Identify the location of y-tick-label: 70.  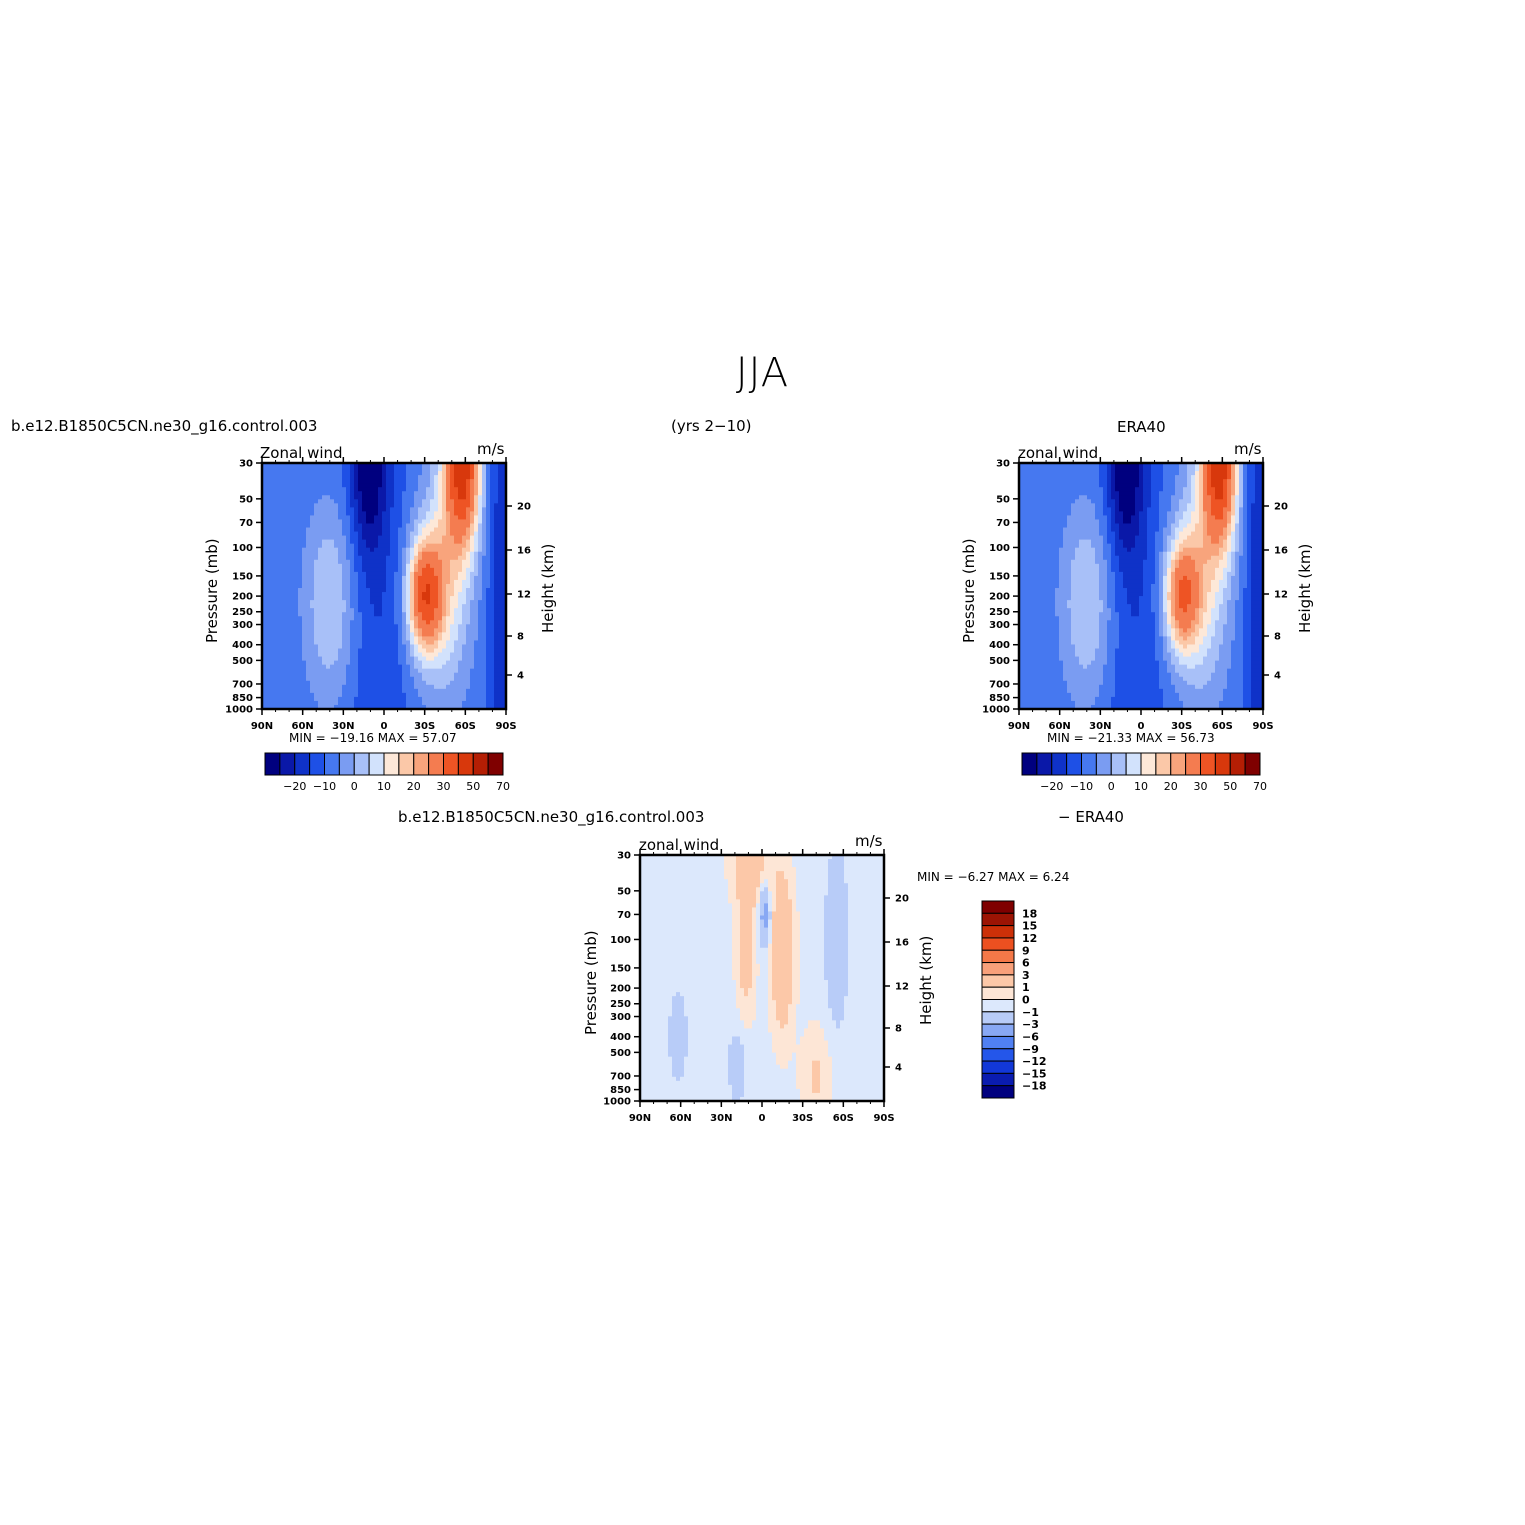
(246, 523).